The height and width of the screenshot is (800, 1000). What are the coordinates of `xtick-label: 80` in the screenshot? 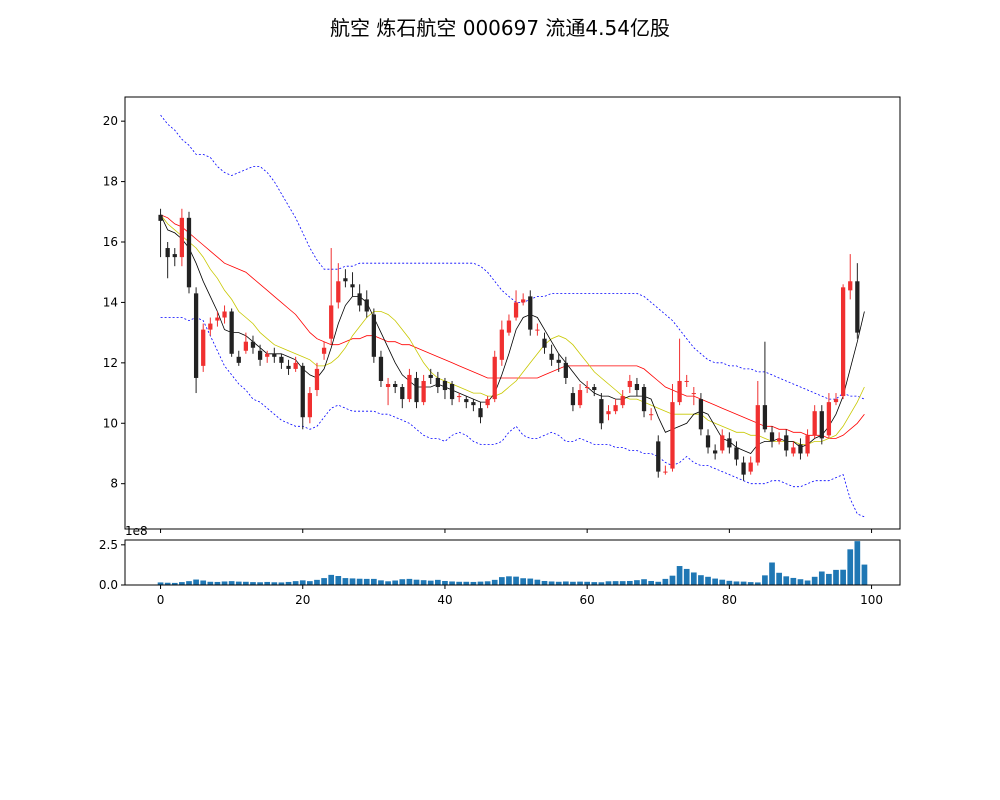 It's located at (729, 600).